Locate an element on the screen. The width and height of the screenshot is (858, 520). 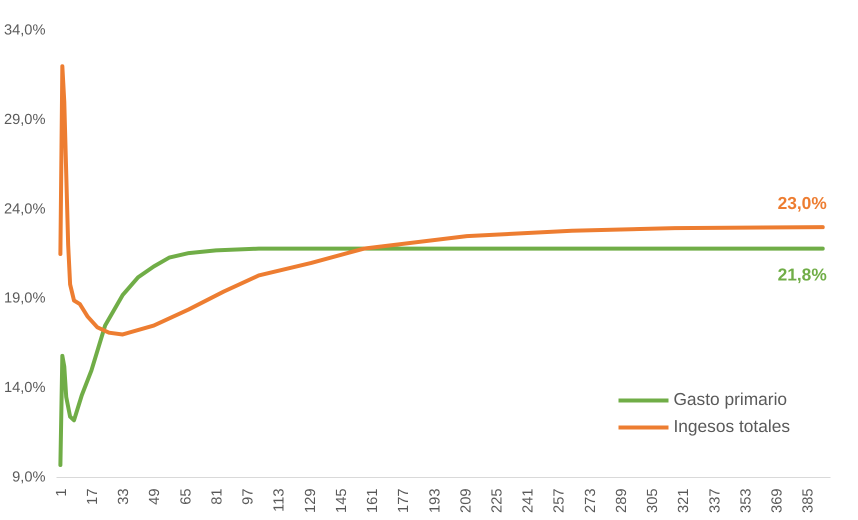
x-tick-label: 49 is located at coordinates (155, 496).